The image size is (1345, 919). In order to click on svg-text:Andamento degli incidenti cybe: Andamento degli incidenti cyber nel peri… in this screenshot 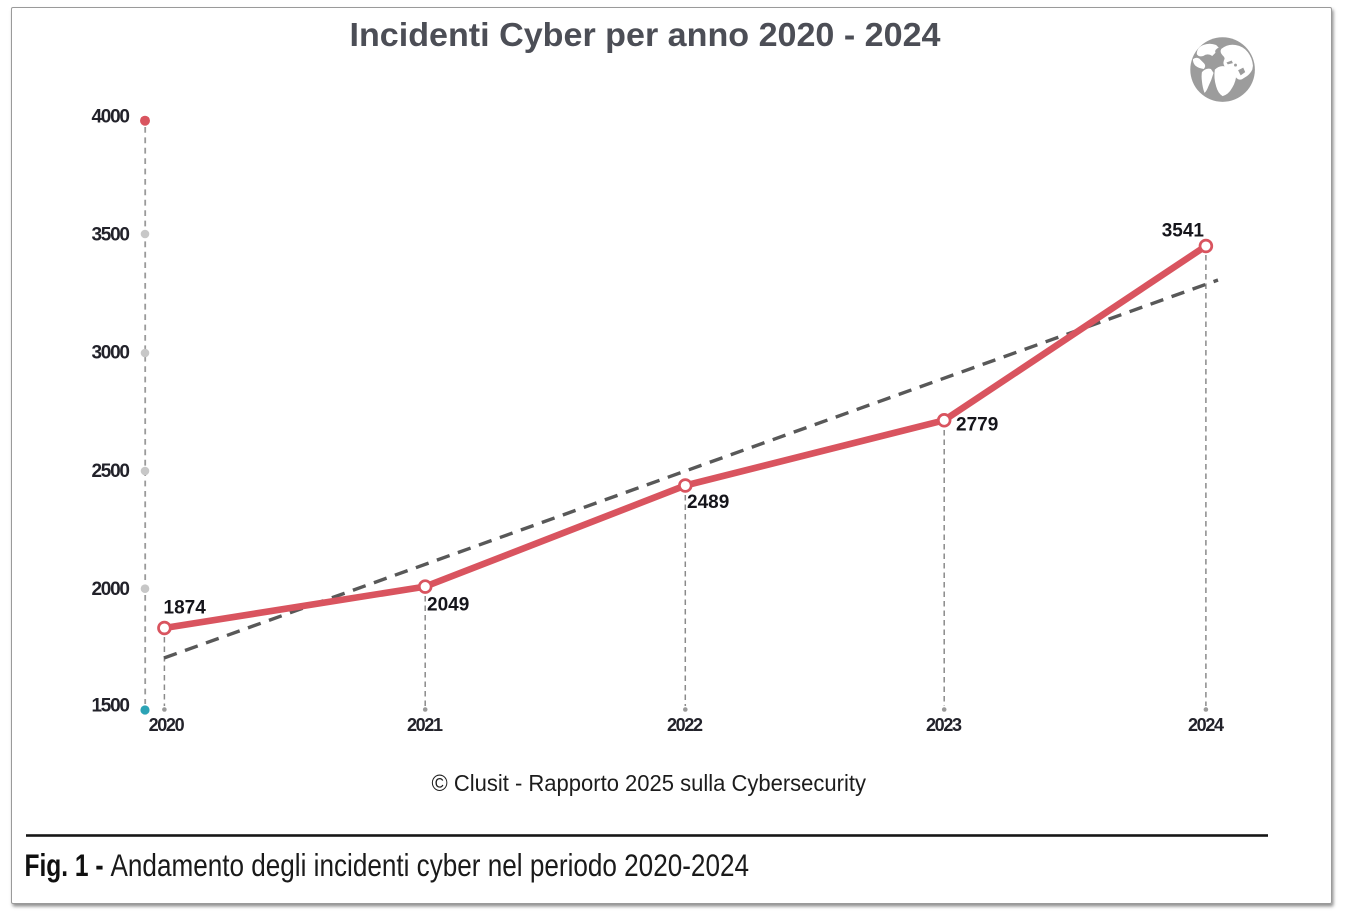, I will do `click(430, 865)`.